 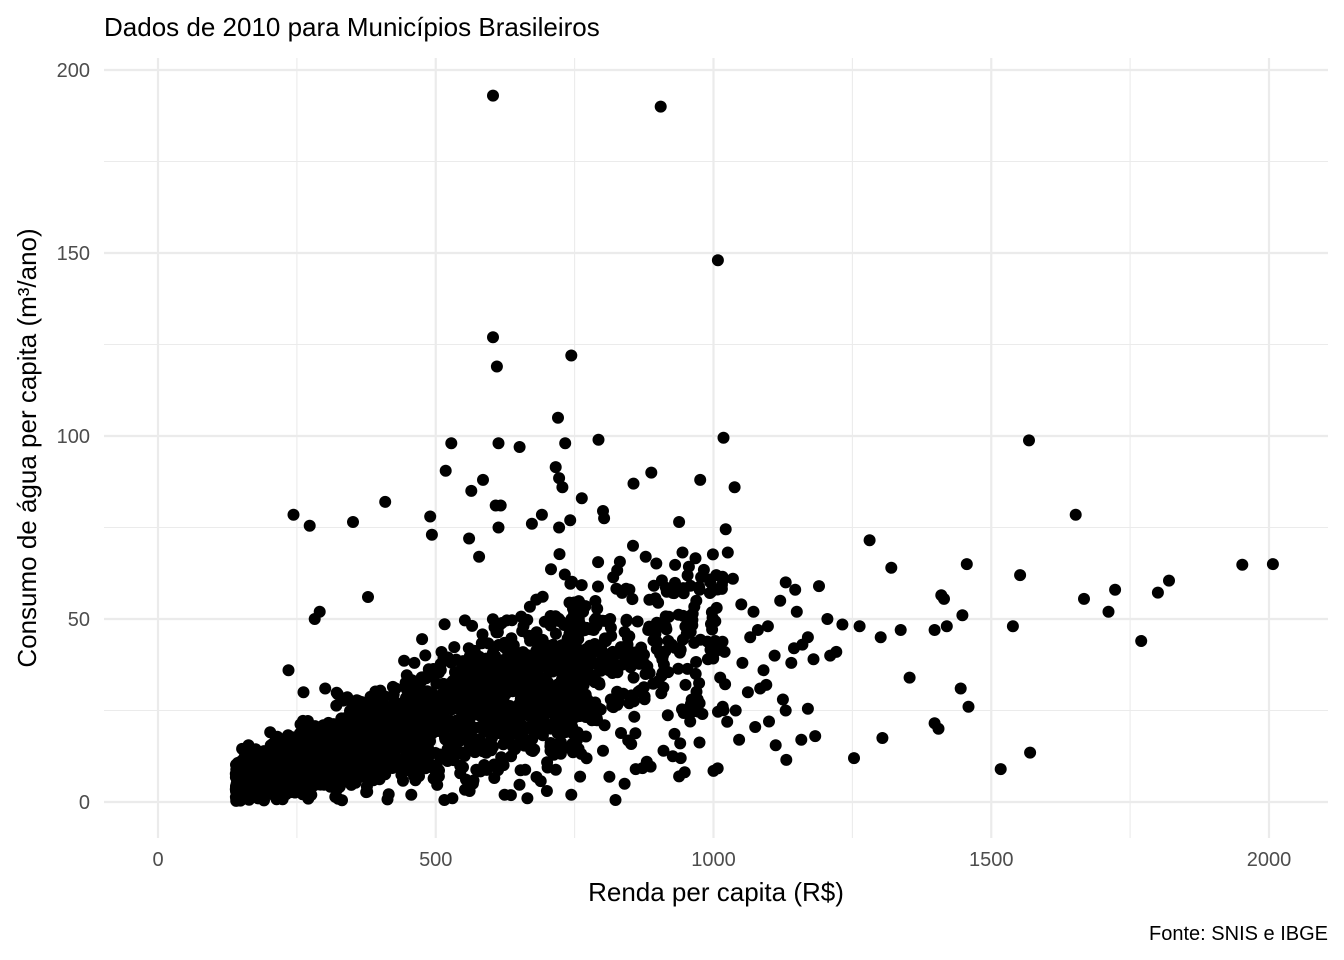 I want to click on y-tick-label: 100, so click(x=73, y=437).